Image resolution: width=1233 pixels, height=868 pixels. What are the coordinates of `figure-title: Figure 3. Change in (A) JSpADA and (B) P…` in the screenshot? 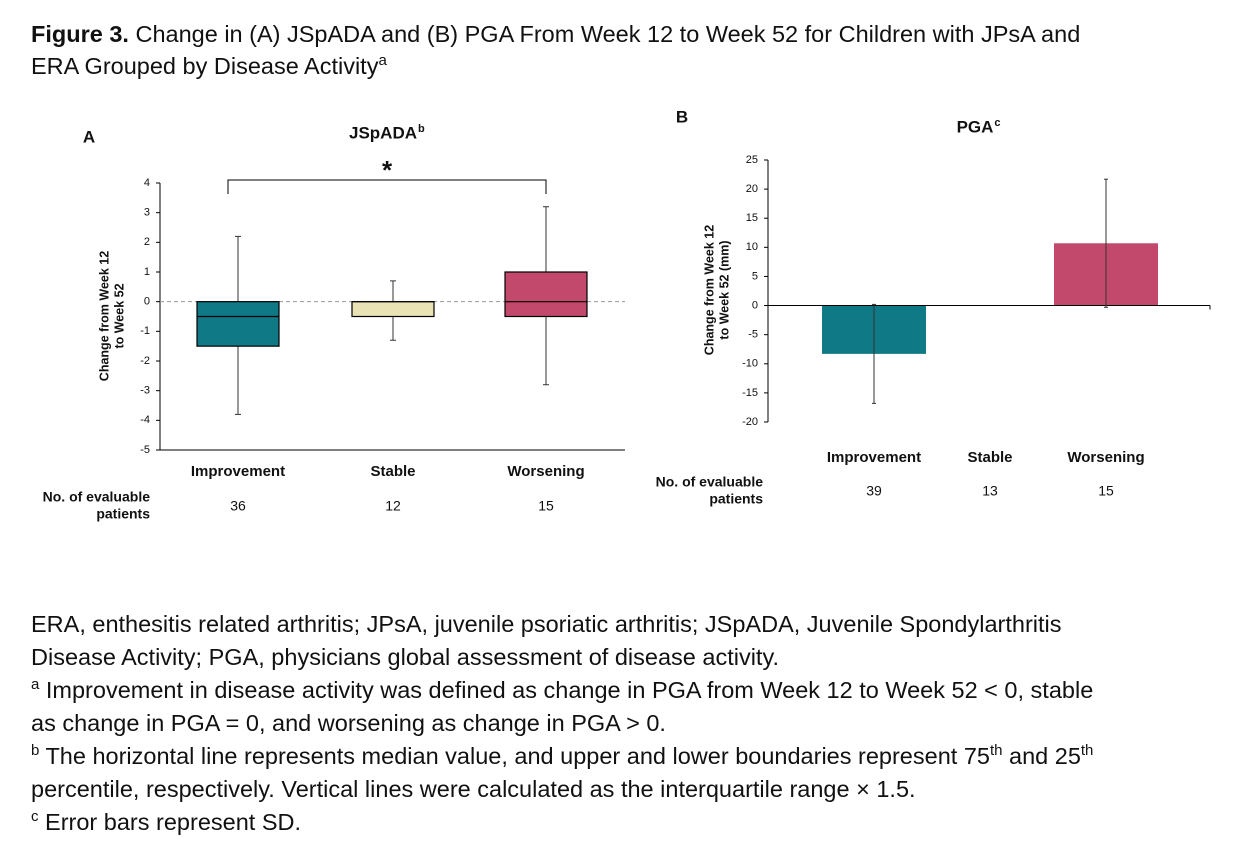 It's located at (561, 50).